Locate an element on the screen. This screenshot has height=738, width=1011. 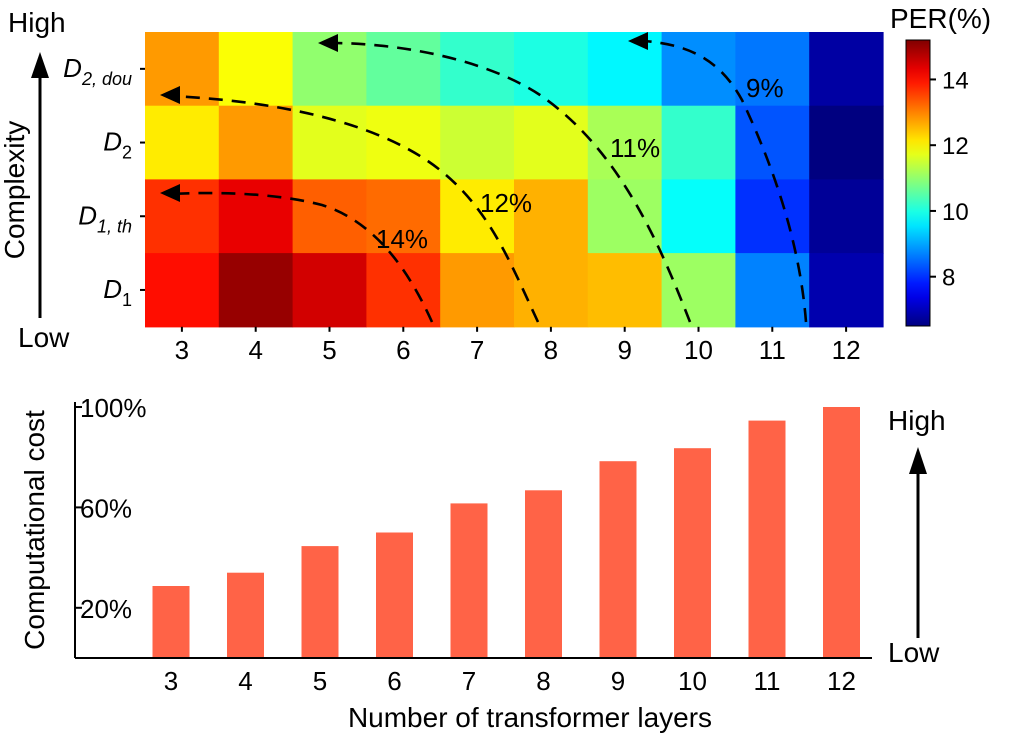
contour-label: 11% is located at coordinates (635, 148).